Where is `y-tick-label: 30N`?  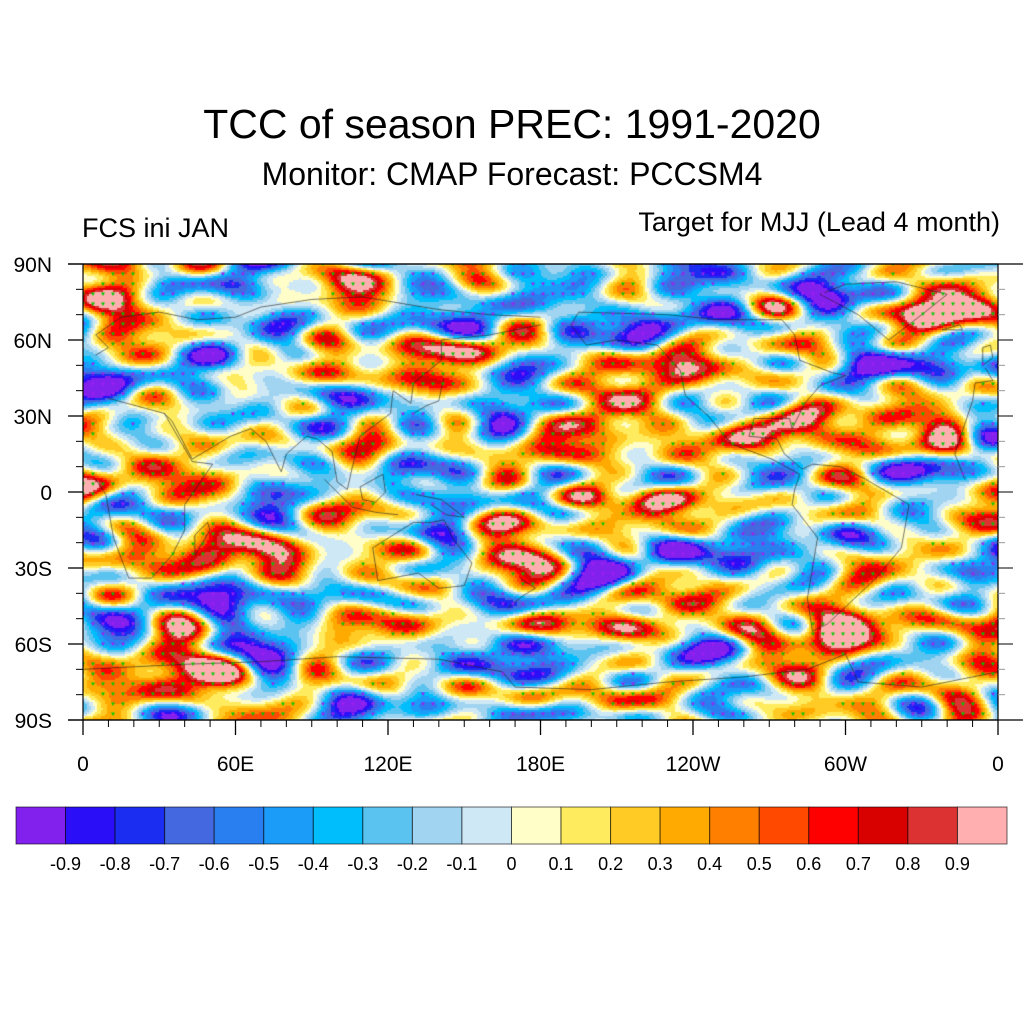
y-tick-label: 30N is located at coordinates (32, 417).